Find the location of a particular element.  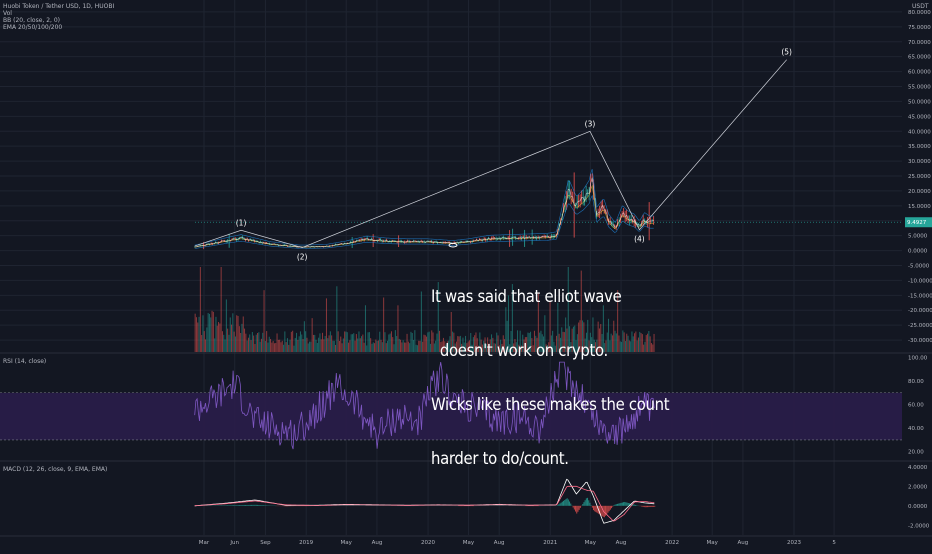

price-tick-label: 70.0000 is located at coordinates (919, 43).